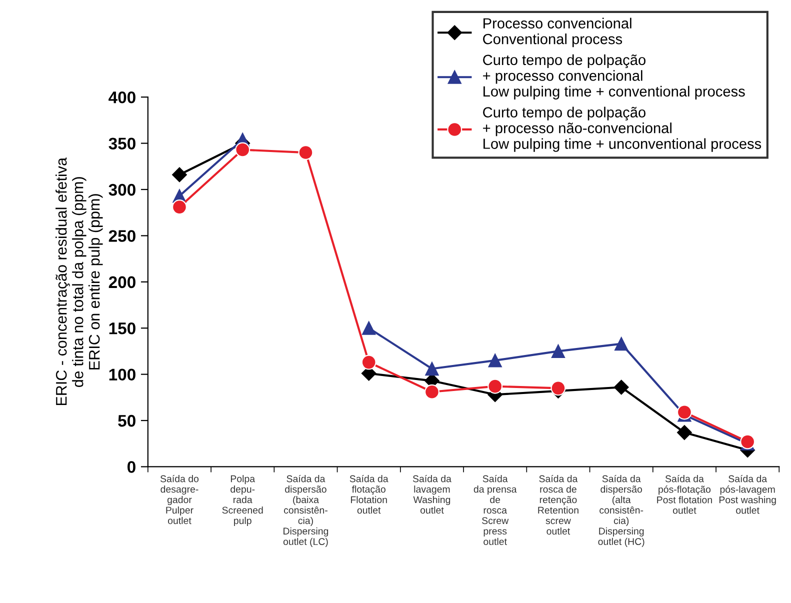 Image resolution: width=791 pixels, height=603 pixels. What do you see at coordinates (242, 500) in the screenshot?
I see `x-tick-label: Polpa depu- rada Screened pulp` at bounding box center [242, 500].